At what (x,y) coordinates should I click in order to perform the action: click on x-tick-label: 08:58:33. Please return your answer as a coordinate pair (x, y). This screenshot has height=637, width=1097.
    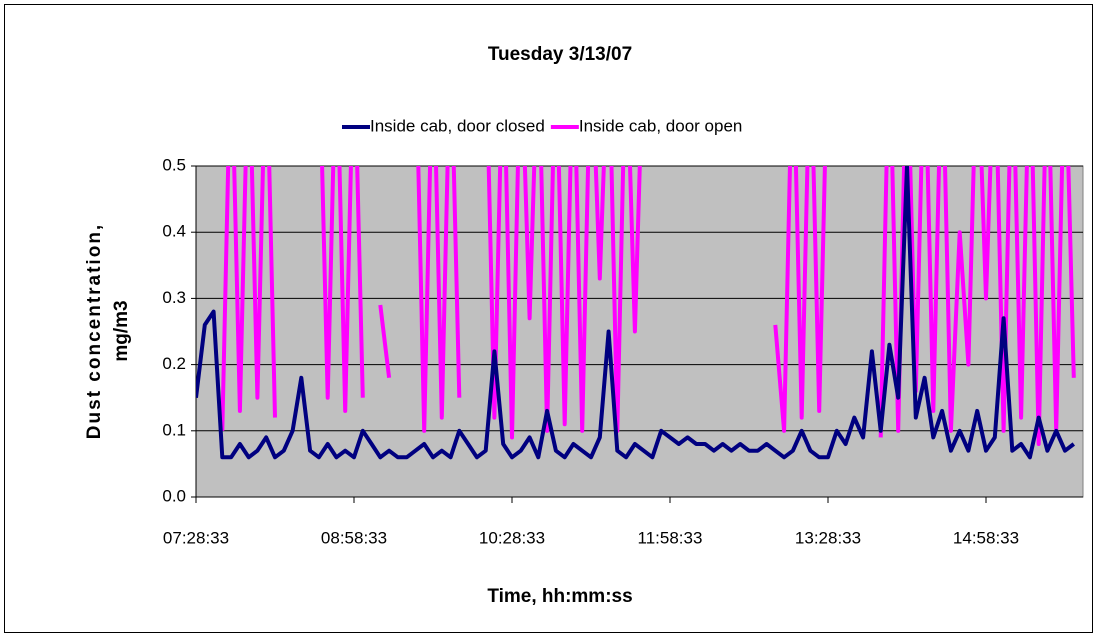
    Looking at the image, I should click on (354, 537).